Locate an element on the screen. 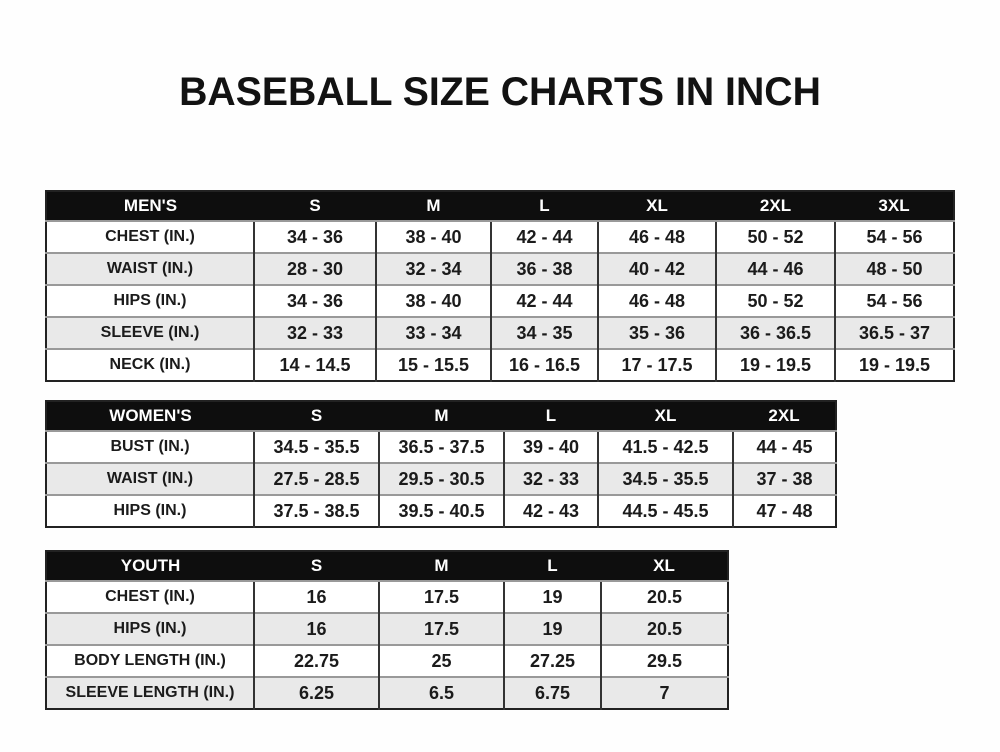  size-value-cell: 48 - 50 is located at coordinates (894, 268).